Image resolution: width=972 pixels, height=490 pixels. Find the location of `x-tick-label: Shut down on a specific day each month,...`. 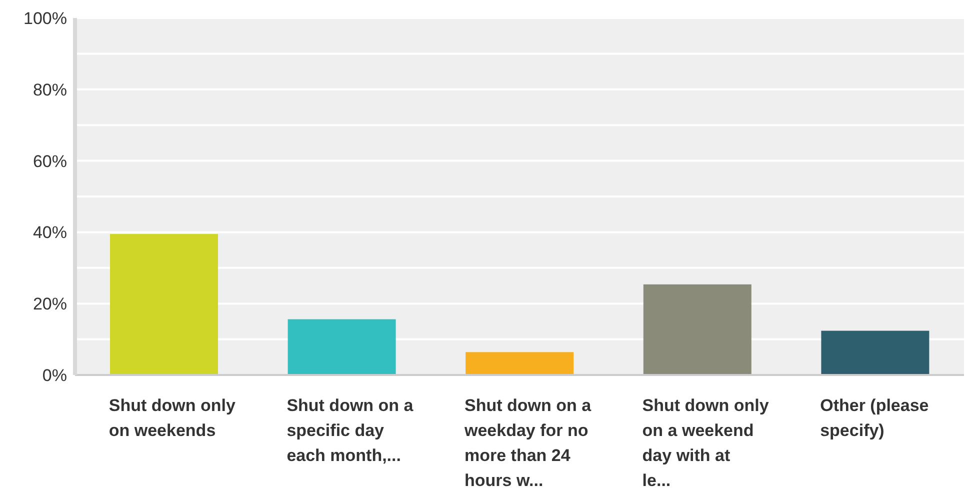

x-tick-label: Shut down on a specific day each month,... is located at coordinates (350, 430).